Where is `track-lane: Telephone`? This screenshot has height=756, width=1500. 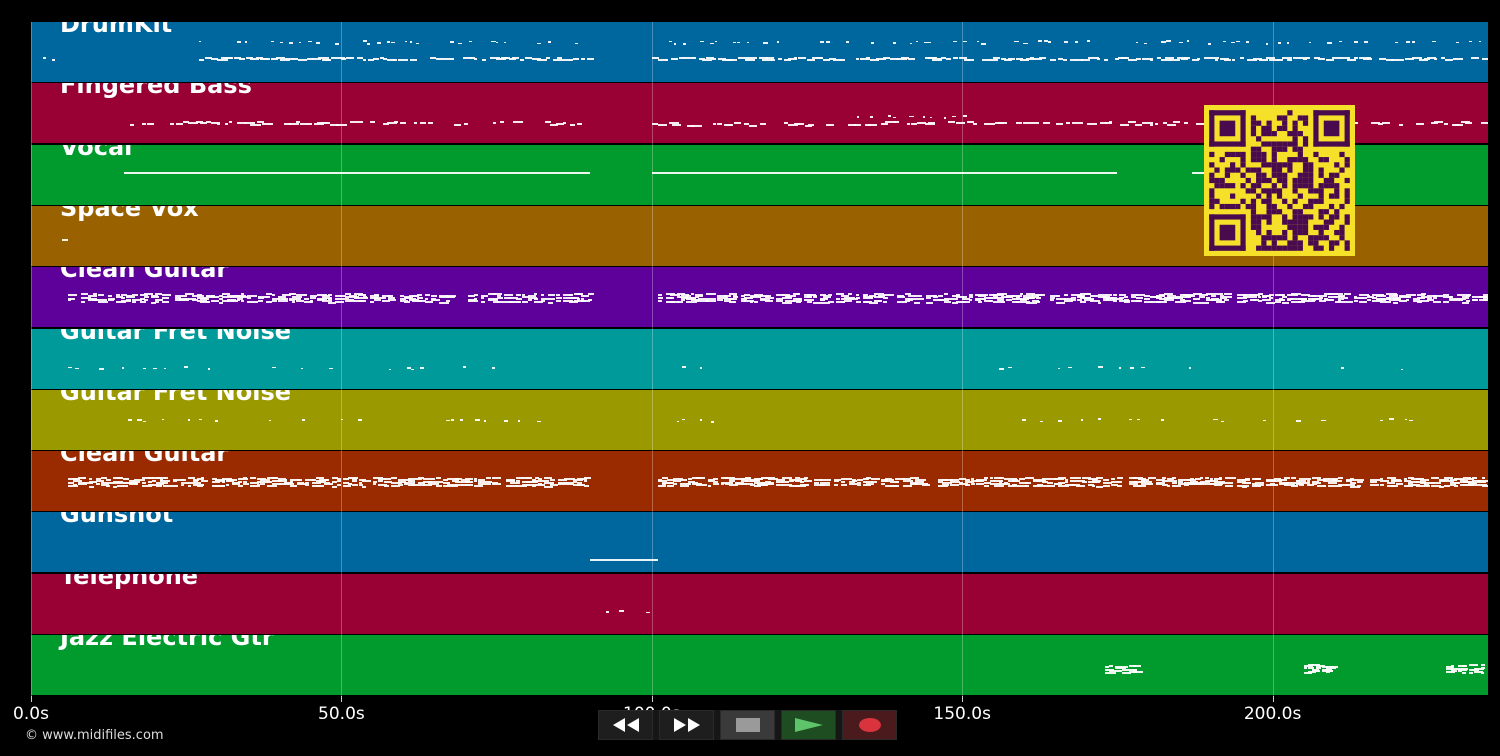 track-lane: Telephone is located at coordinates (759, 603).